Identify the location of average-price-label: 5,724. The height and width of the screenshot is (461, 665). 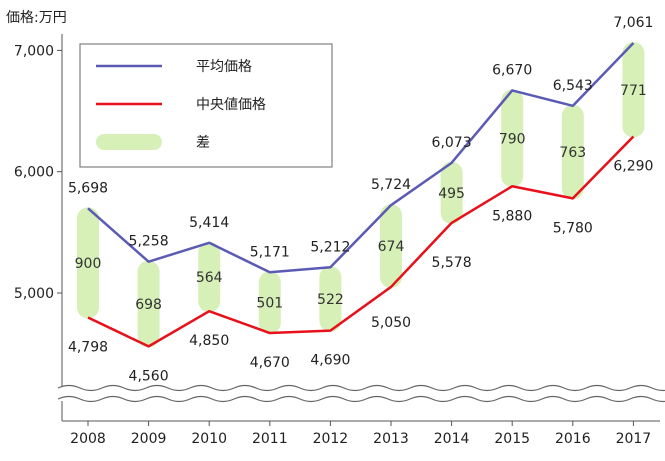
(391, 185).